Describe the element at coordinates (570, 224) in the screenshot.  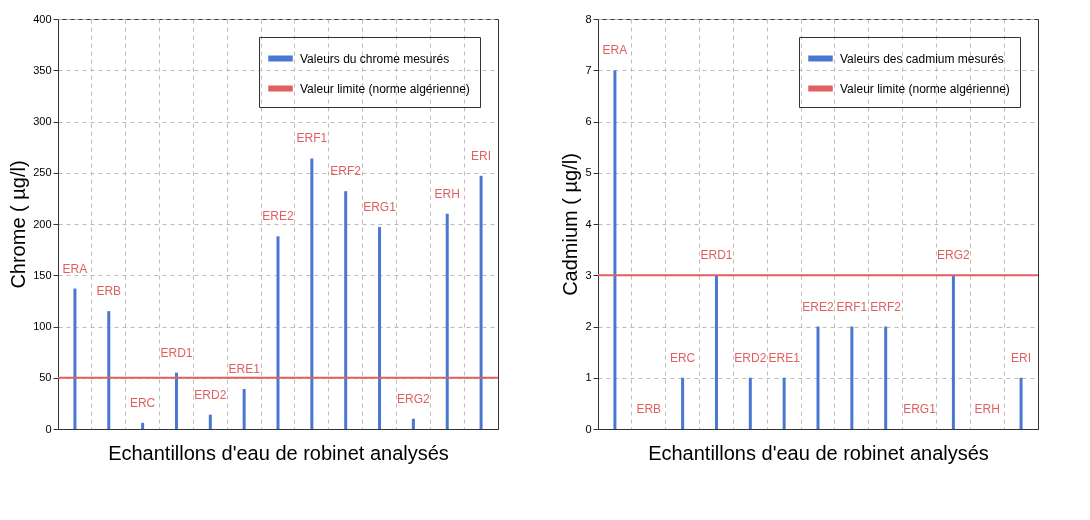
I see `y-axis-title: Cadmium ( µg/l)` at that location.